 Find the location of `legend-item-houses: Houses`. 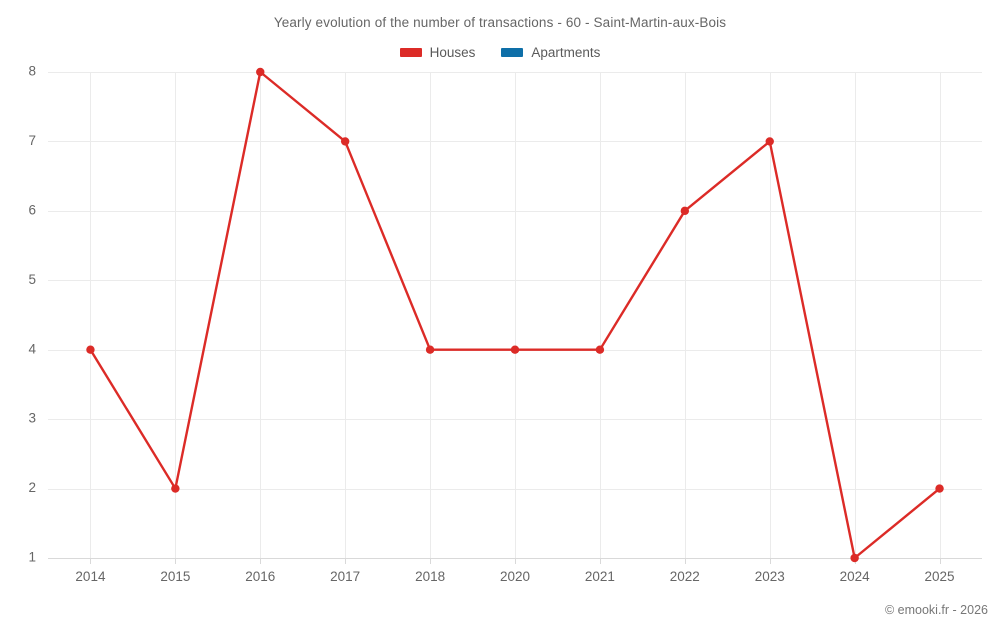

legend-item-houses: Houses is located at coordinates (437, 52).